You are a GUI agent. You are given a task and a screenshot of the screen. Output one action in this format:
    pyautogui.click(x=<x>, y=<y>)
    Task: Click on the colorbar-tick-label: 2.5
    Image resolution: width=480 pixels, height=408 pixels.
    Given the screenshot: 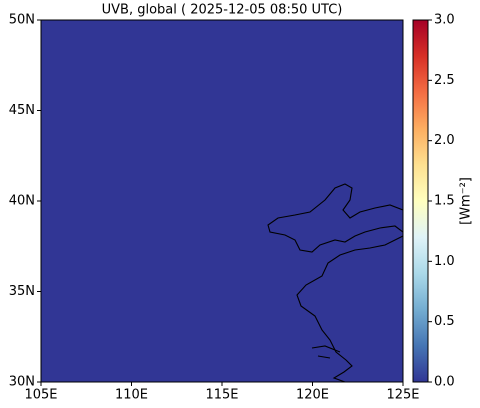 What is the action you would take?
    pyautogui.click(x=444, y=80)
    